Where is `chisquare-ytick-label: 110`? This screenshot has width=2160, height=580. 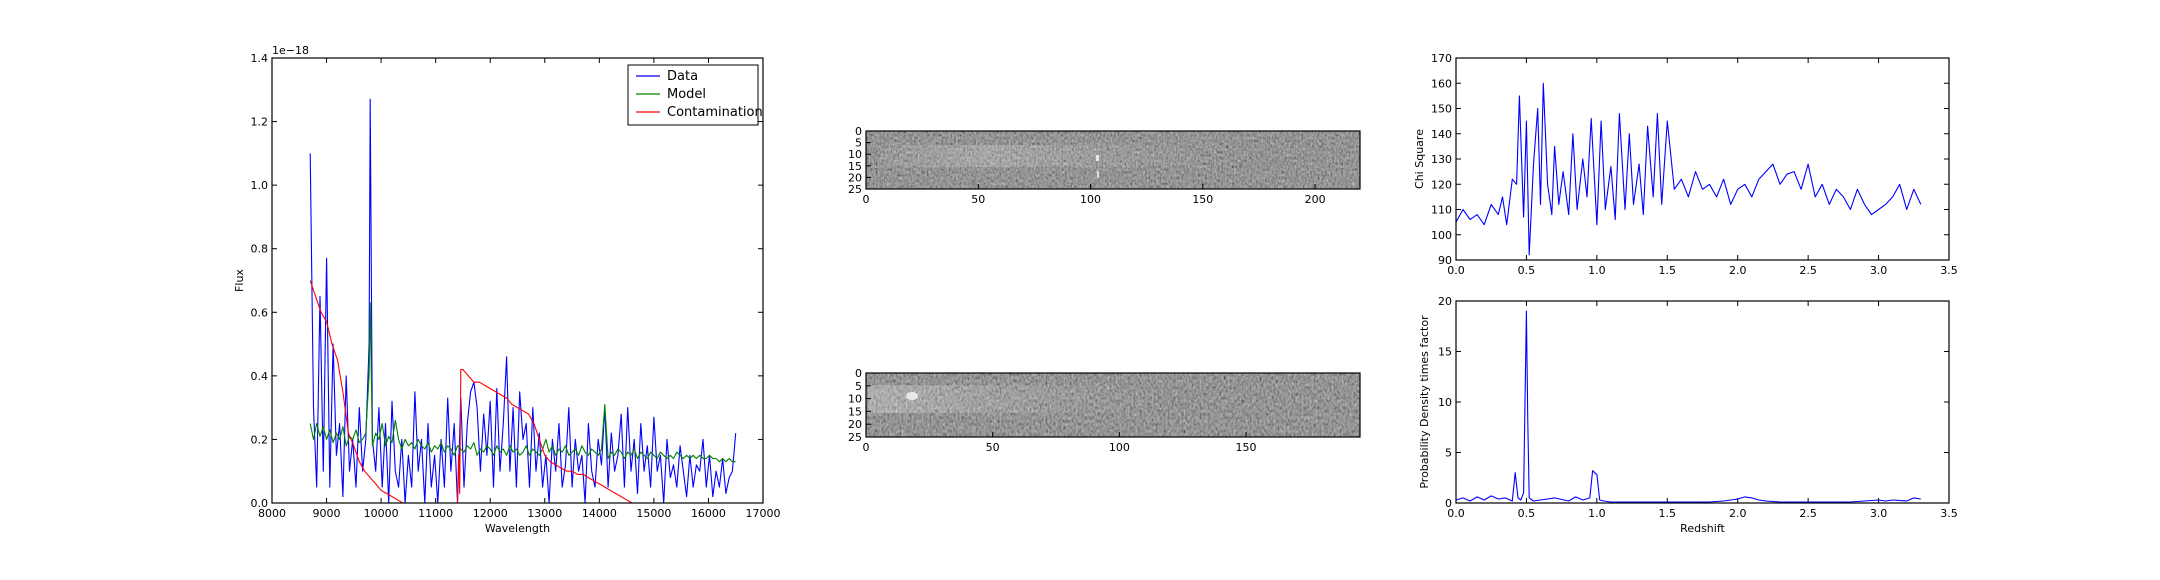
chisquare-ytick-label: 110 is located at coordinates (1441, 210).